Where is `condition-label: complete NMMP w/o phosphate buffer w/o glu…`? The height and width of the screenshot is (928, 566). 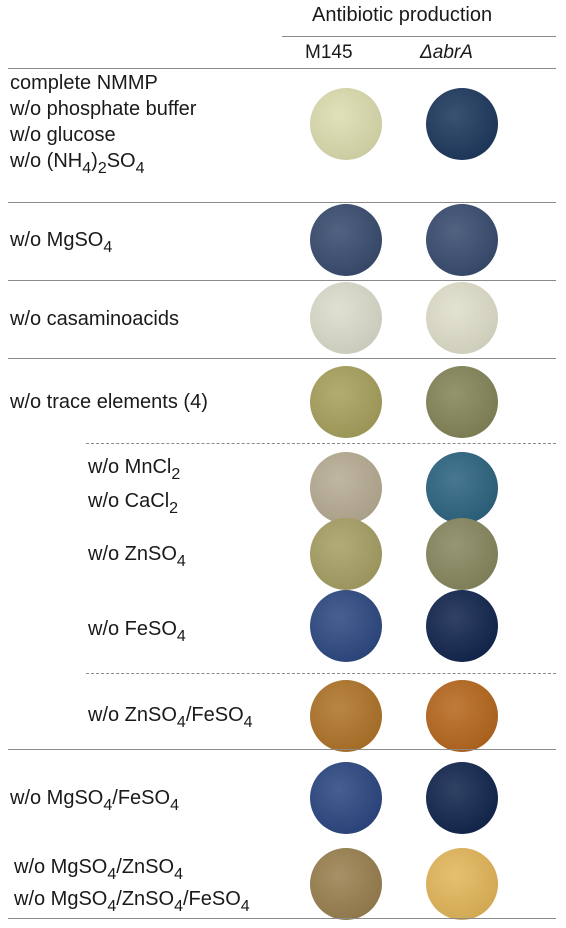
condition-label: complete NMMP w/o phosphate buffer w/o glu… is located at coordinates (103, 123).